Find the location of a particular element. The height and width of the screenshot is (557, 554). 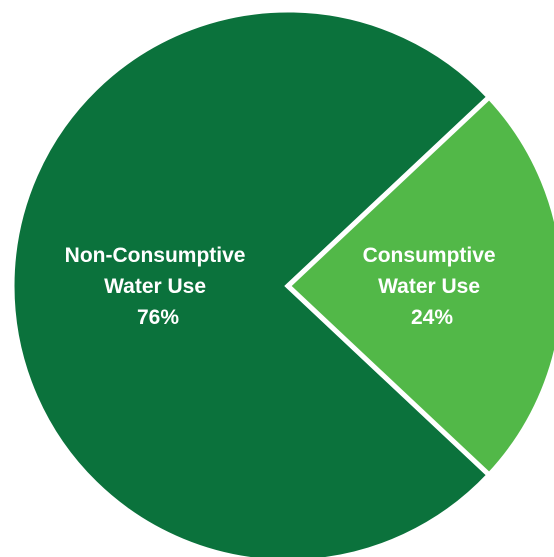

slice-value-non-consumptive: 76% is located at coordinates (158, 317).